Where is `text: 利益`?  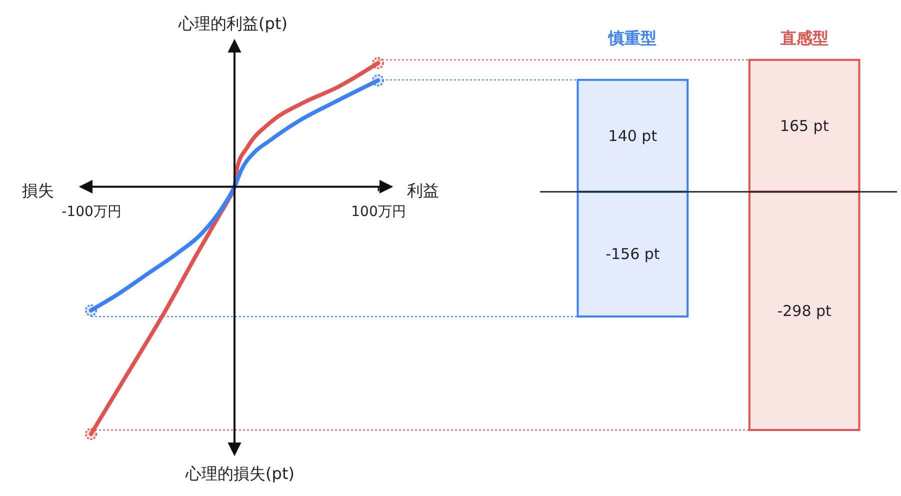
text: 利益 is located at coordinates (423, 190).